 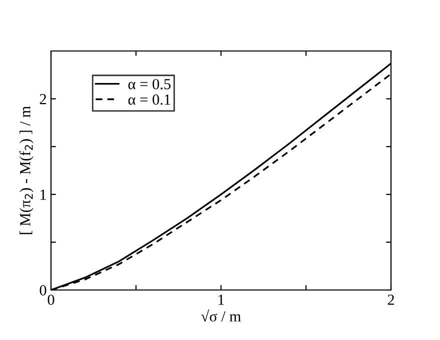 What do you see at coordinates (26, 170) in the screenshot?
I see `y-axis-title: [ M(π$_{2}$) - M(f$_{2}$) ] / m` at bounding box center [26, 170].